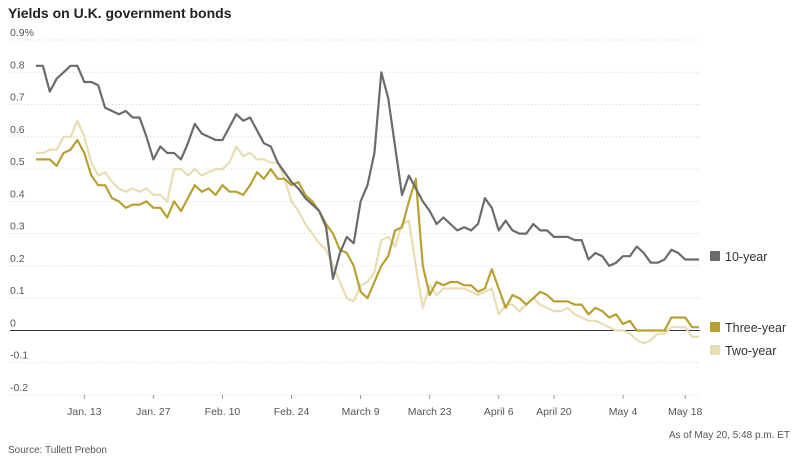 Image resolution: width=796 pixels, height=457 pixels. Describe the element at coordinates (19, 388) in the screenshot. I see `y-tick-label: -0.2` at that location.